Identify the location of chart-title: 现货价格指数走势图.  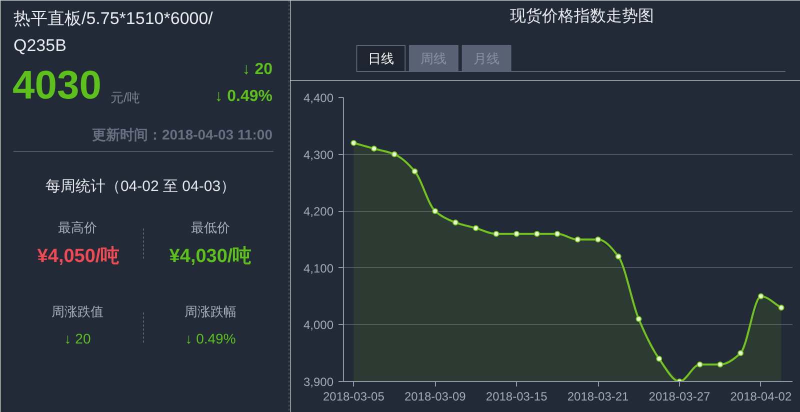
(582, 16).